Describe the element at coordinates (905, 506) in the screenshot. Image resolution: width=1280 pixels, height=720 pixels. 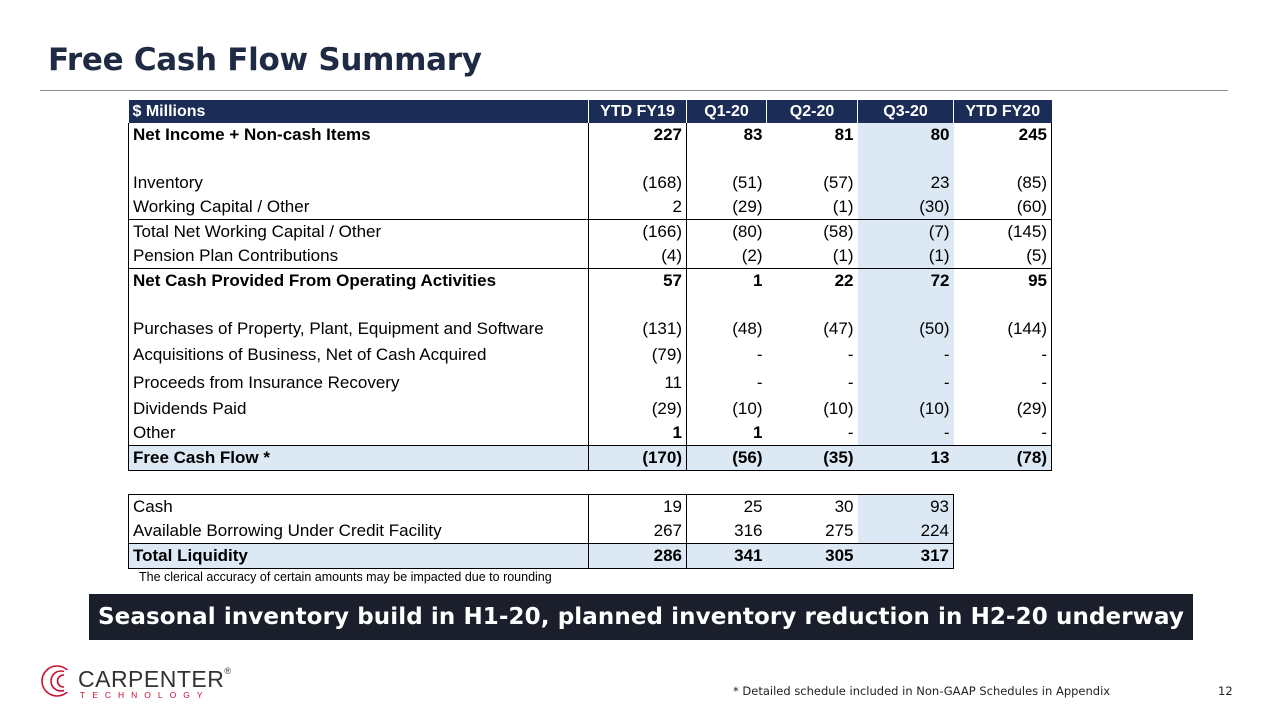
I see `cell-q3-20: 93` at that location.